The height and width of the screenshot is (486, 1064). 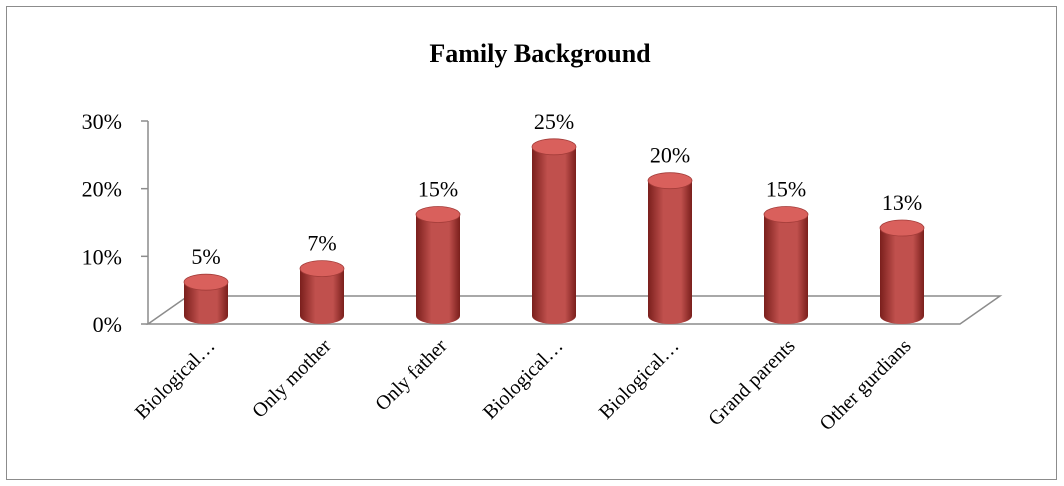 What do you see at coordinates (102, 121) in the screenshot?
I see `y-tick-label: 30%` at bounding box center [102, 121].